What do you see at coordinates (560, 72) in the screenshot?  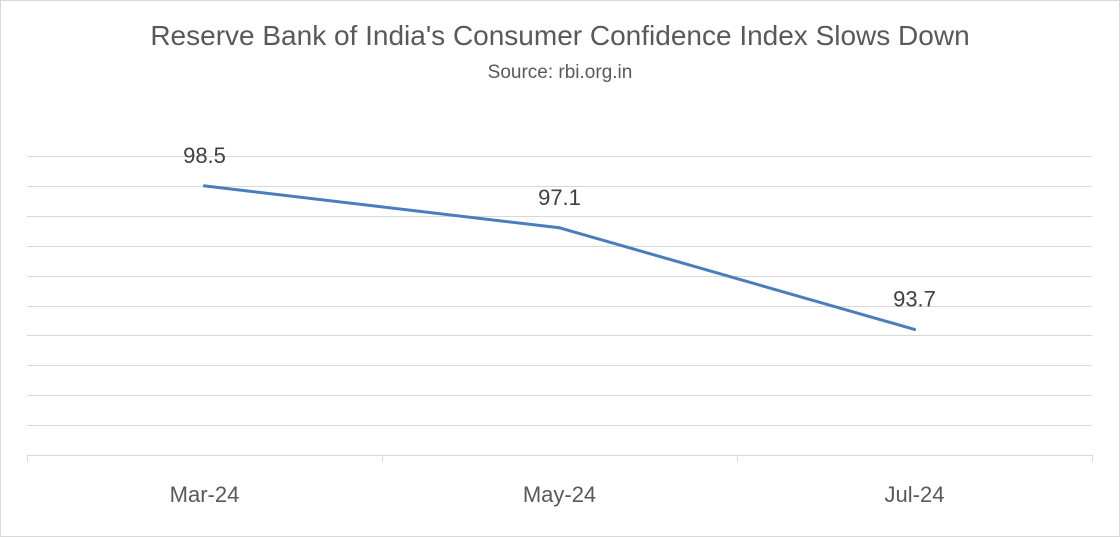 I see `chart-subtitle: Source: rbi.org.in` at bounding box center [560, 72].